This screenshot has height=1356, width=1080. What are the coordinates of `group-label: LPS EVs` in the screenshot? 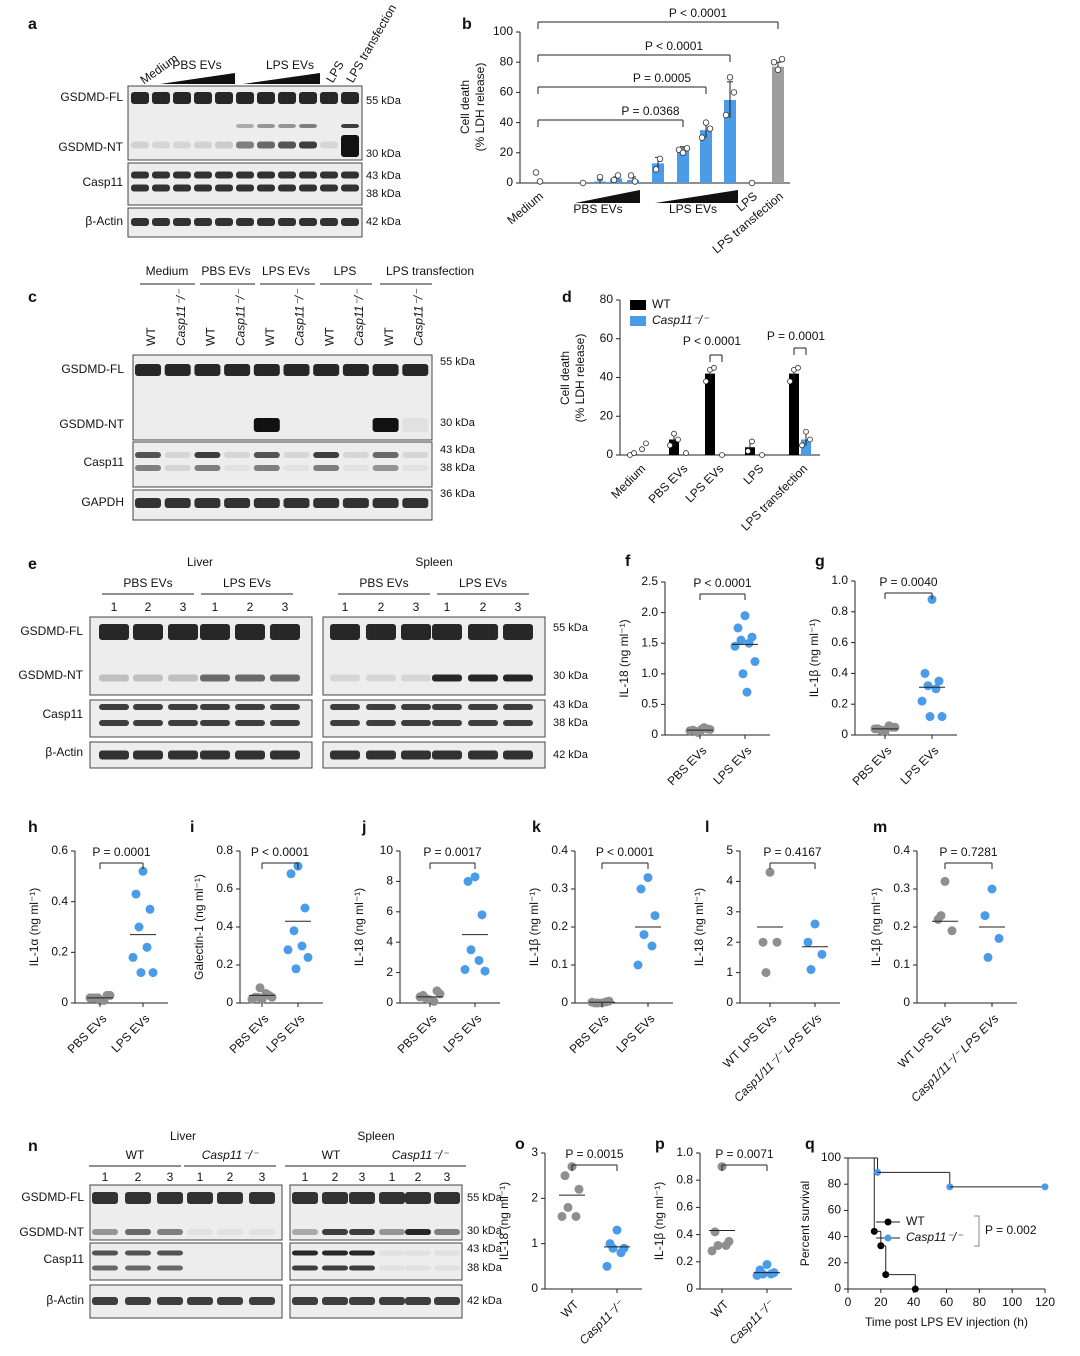 It's located at (693, 209).